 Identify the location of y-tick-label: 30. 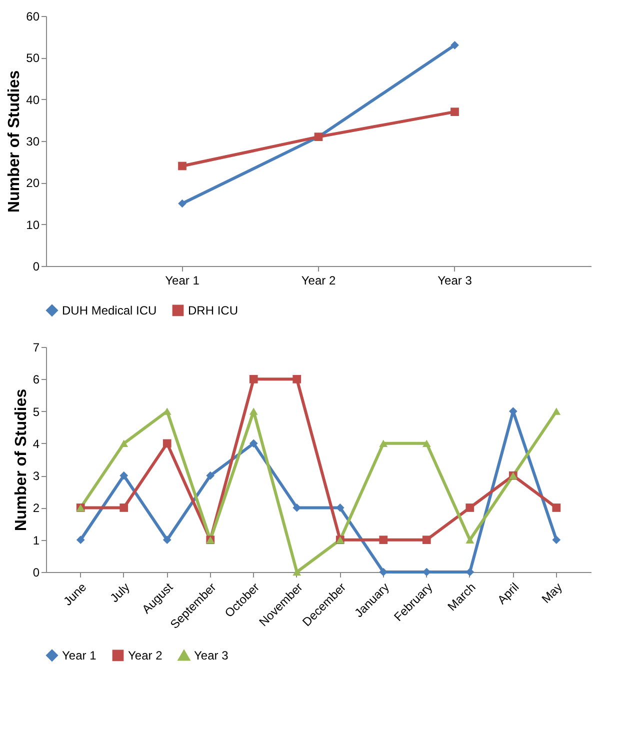
(33, 141).